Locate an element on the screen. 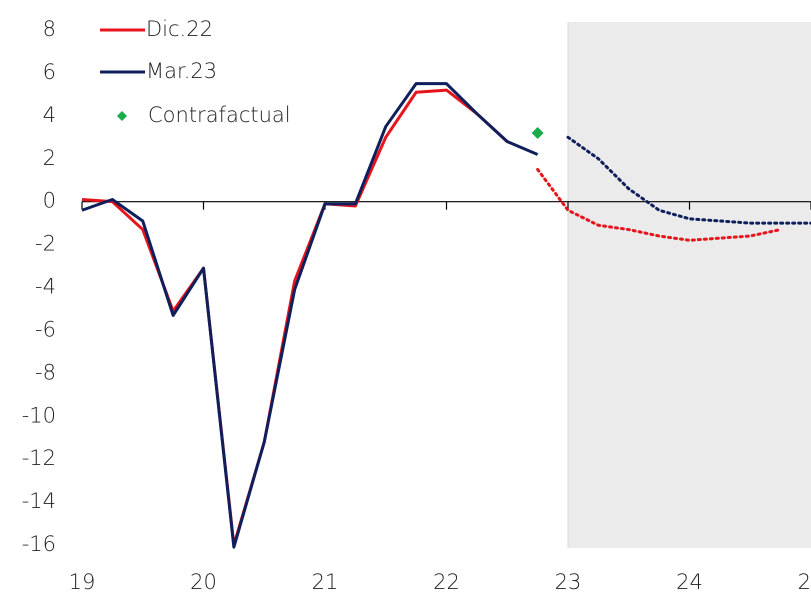  legend-label: Contrafactual is located at coordinates (219, 115).